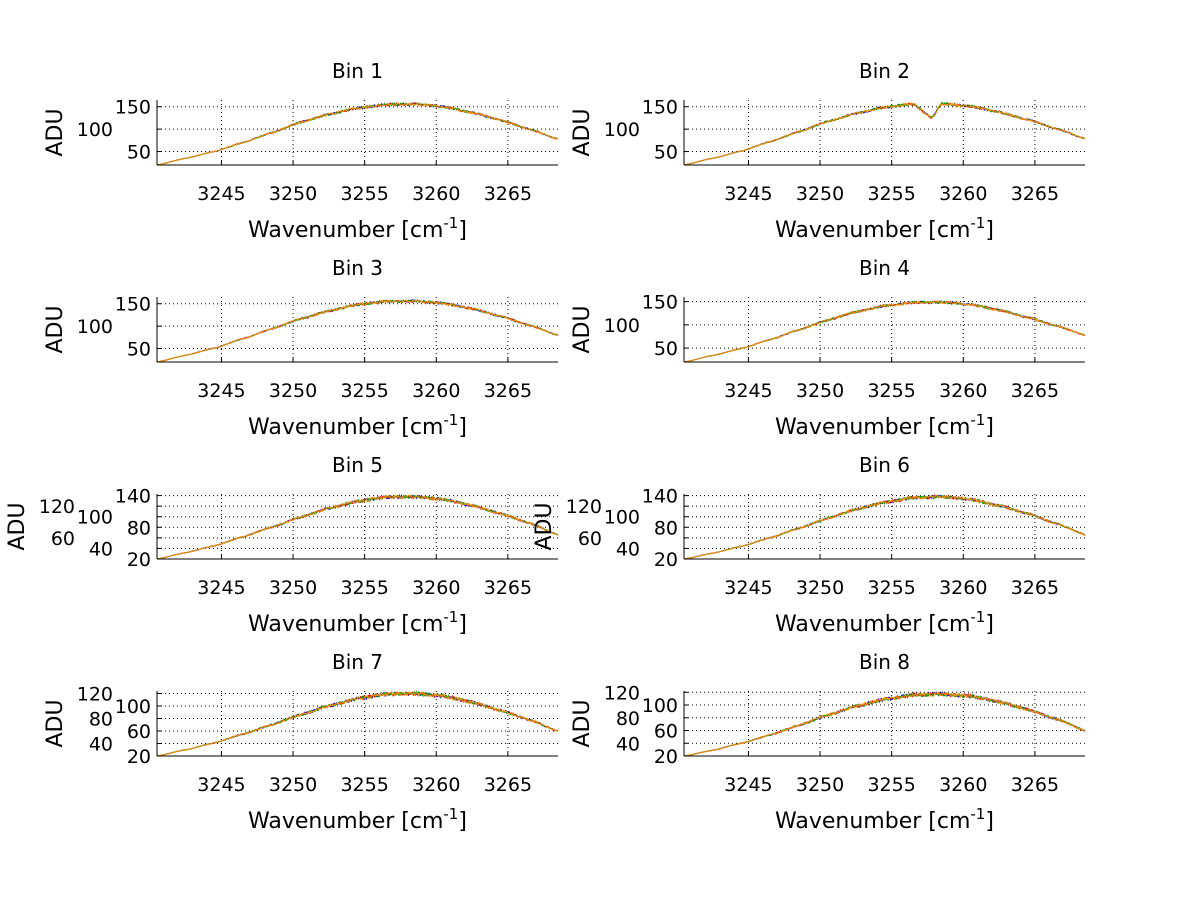 The height and width of the screenshot is (906, 1200). What do you see at coordinates (884, 268) in the screenshot?
I see `subplot-title: Bin 4` at bounding box center [884, 268].